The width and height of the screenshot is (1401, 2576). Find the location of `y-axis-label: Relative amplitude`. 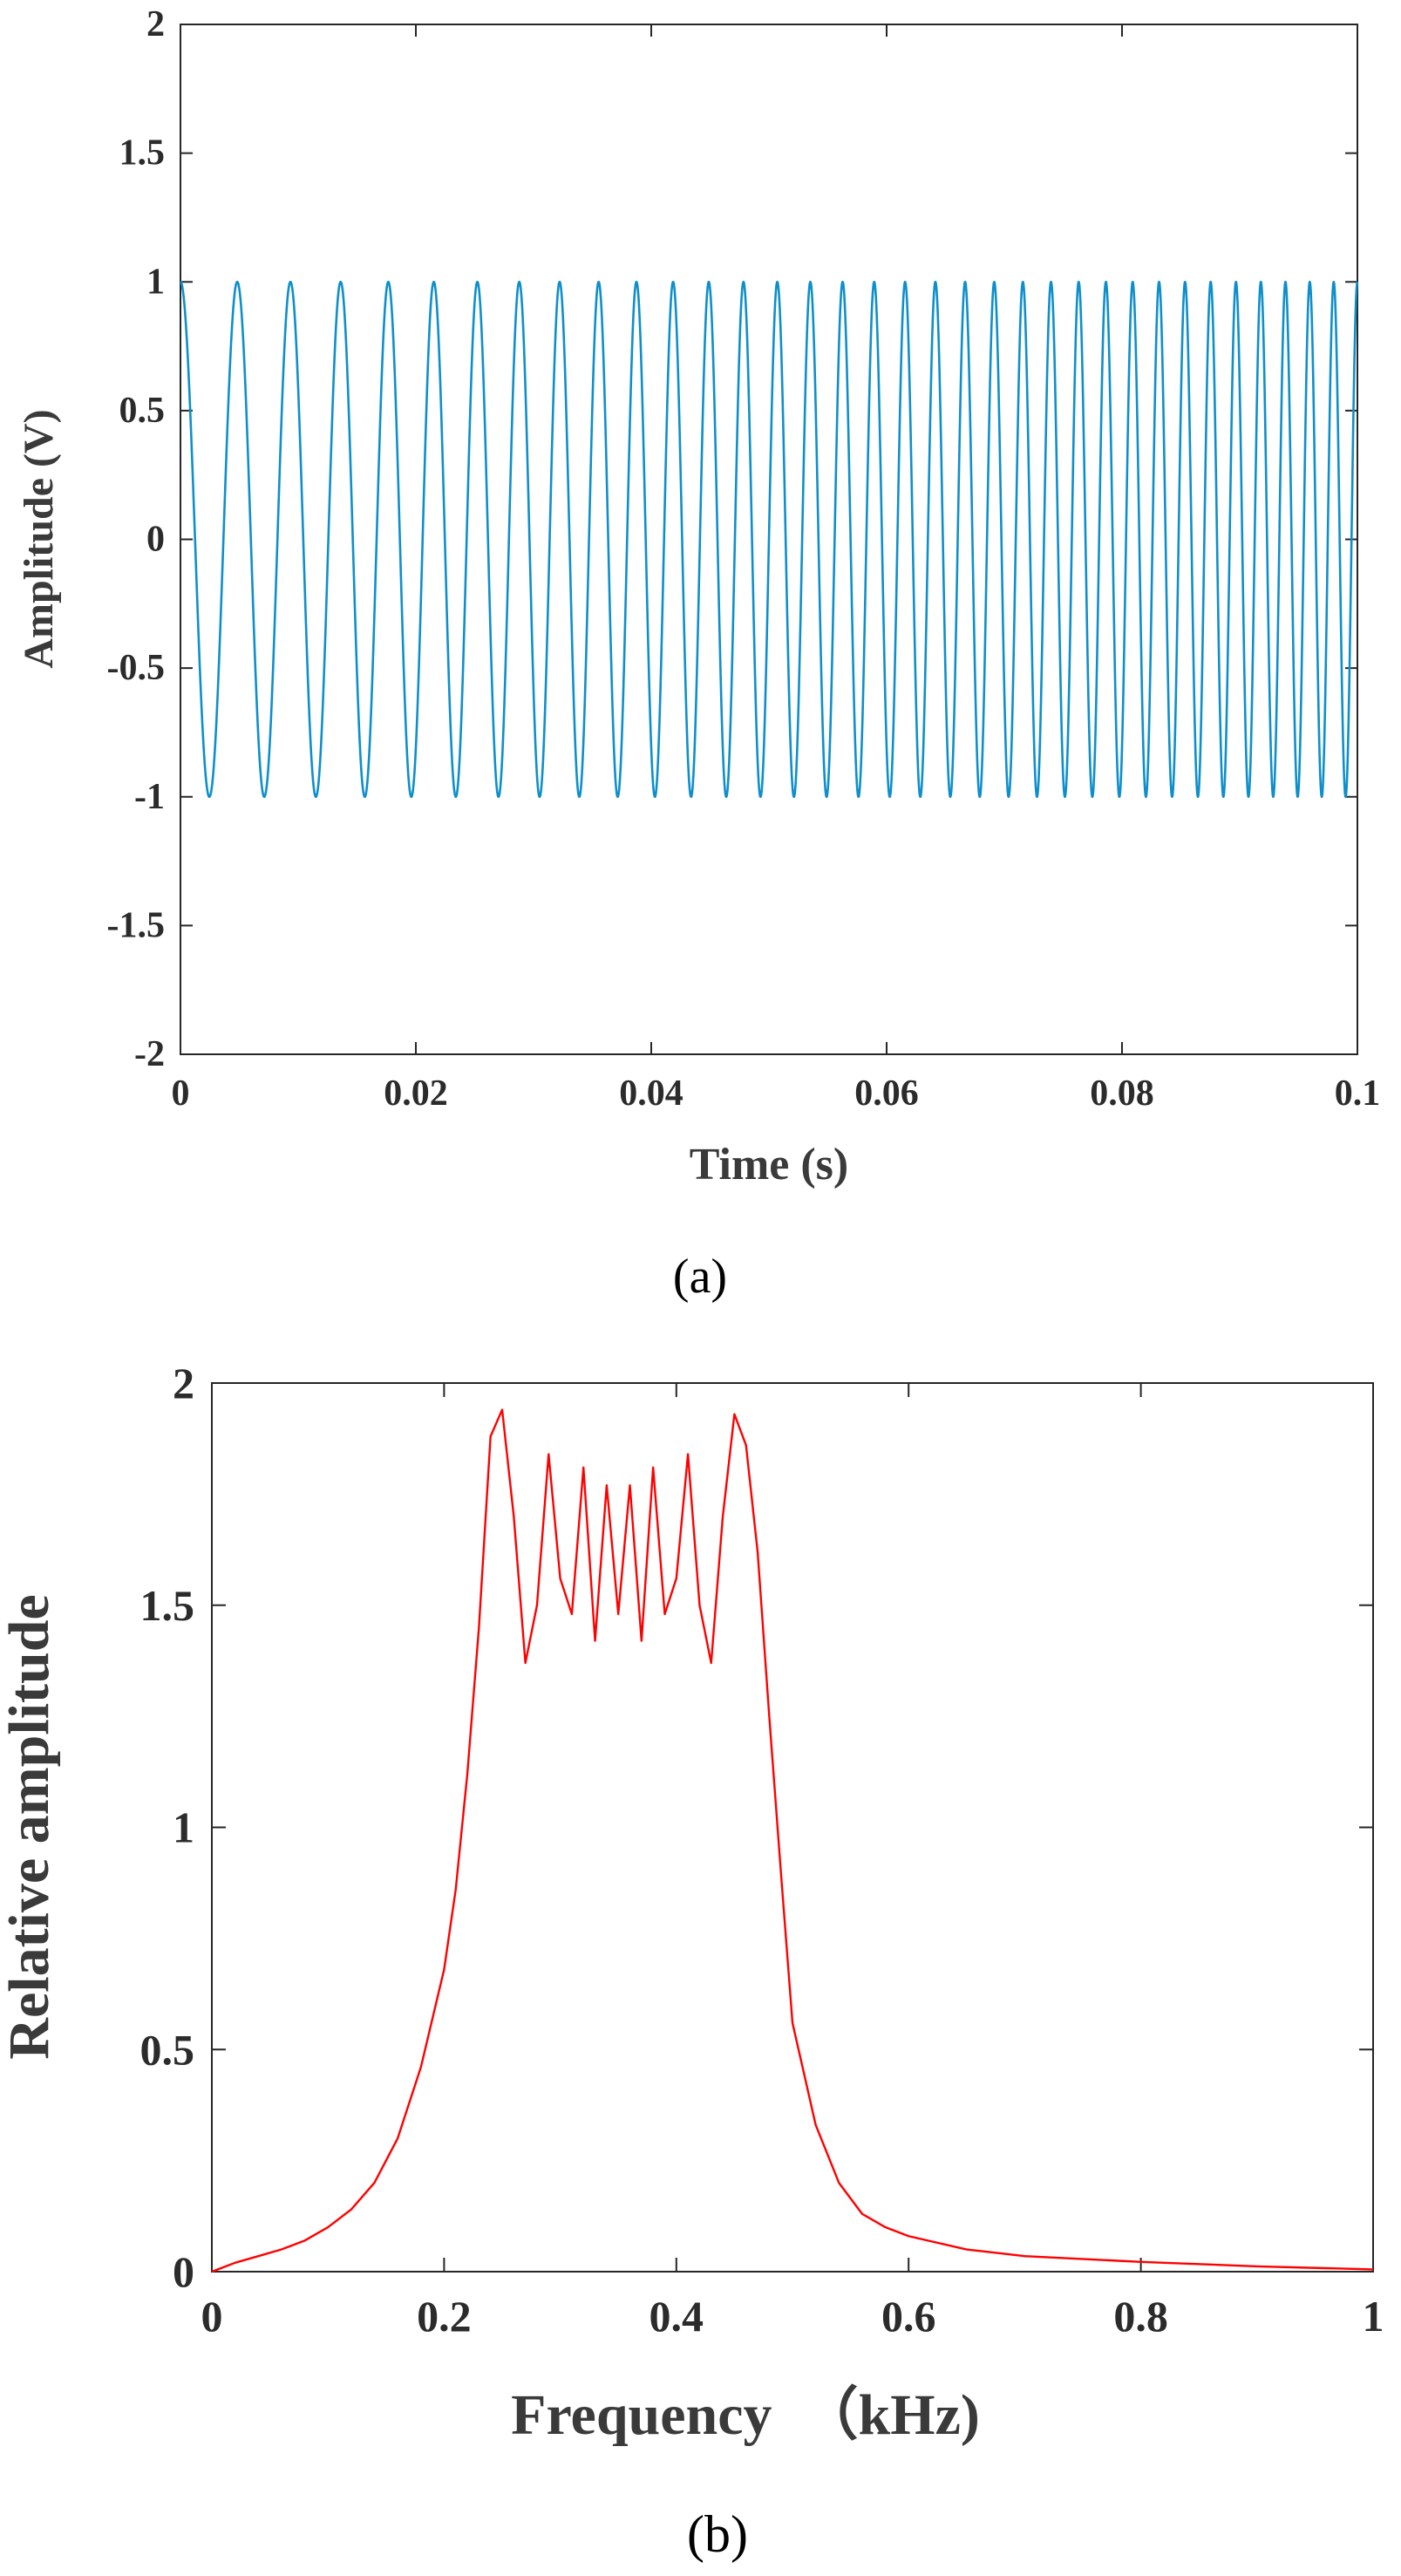

y-axis-label: Relative amplitude is located at coordinates (30, 1826).